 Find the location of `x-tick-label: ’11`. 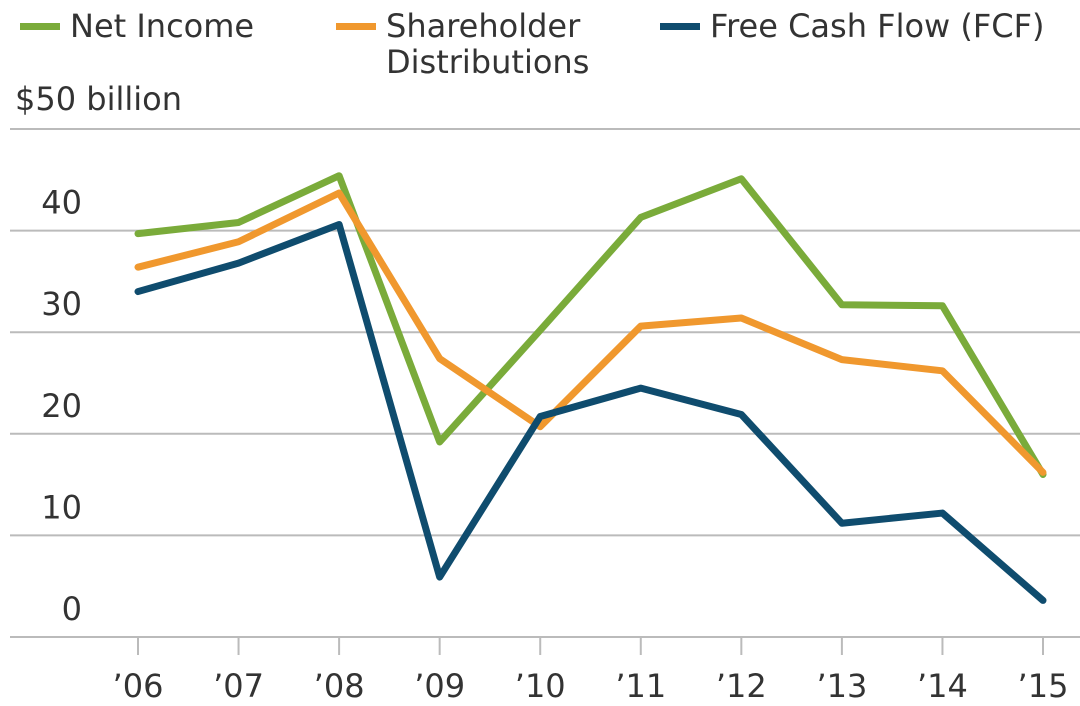

x-tick-label: ’11 is located at coordinates (640, 686).